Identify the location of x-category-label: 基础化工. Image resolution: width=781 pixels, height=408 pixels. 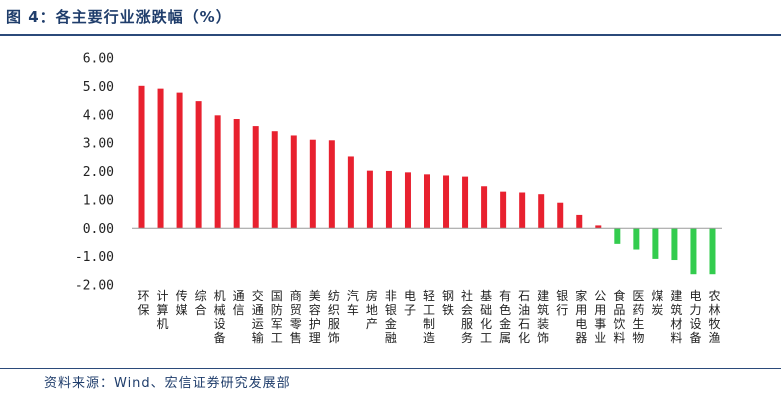
(486, 317).